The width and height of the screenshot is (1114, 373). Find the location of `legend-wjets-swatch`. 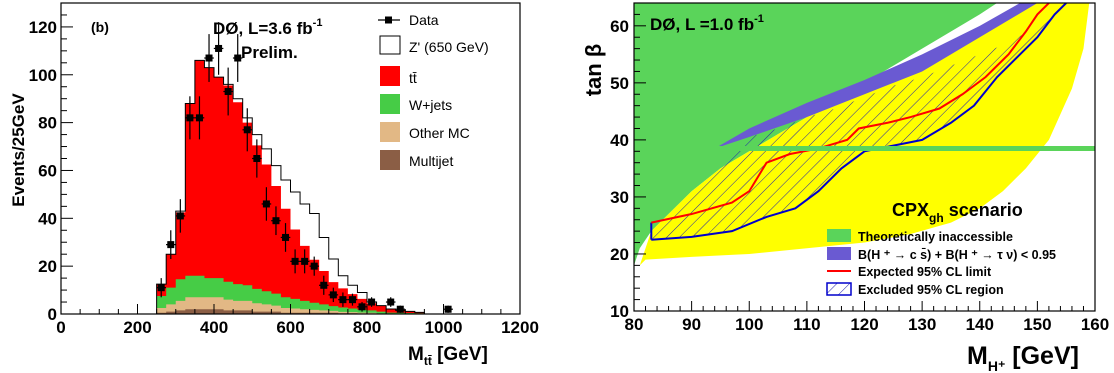

legend-wjets-swatch is located at coordinates (390, 104).